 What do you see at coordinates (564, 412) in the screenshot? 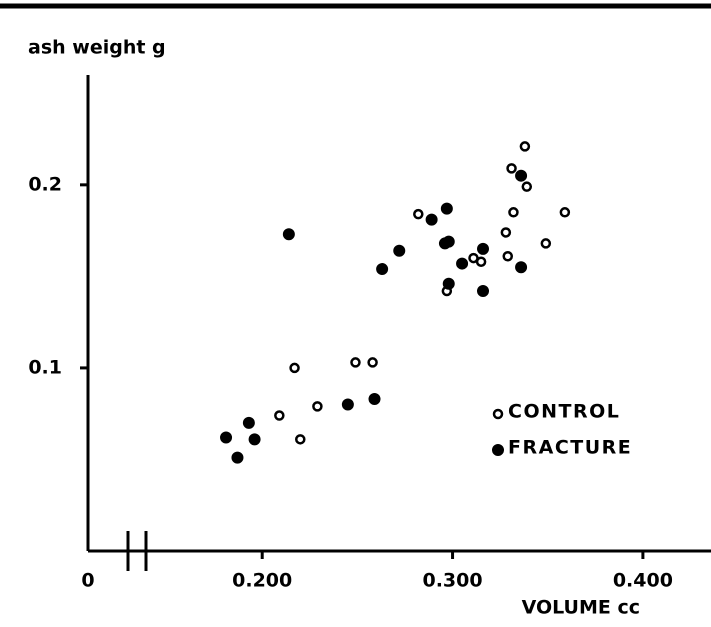
I see `legend-label: CONTROL` at bounding box center [564, 412].